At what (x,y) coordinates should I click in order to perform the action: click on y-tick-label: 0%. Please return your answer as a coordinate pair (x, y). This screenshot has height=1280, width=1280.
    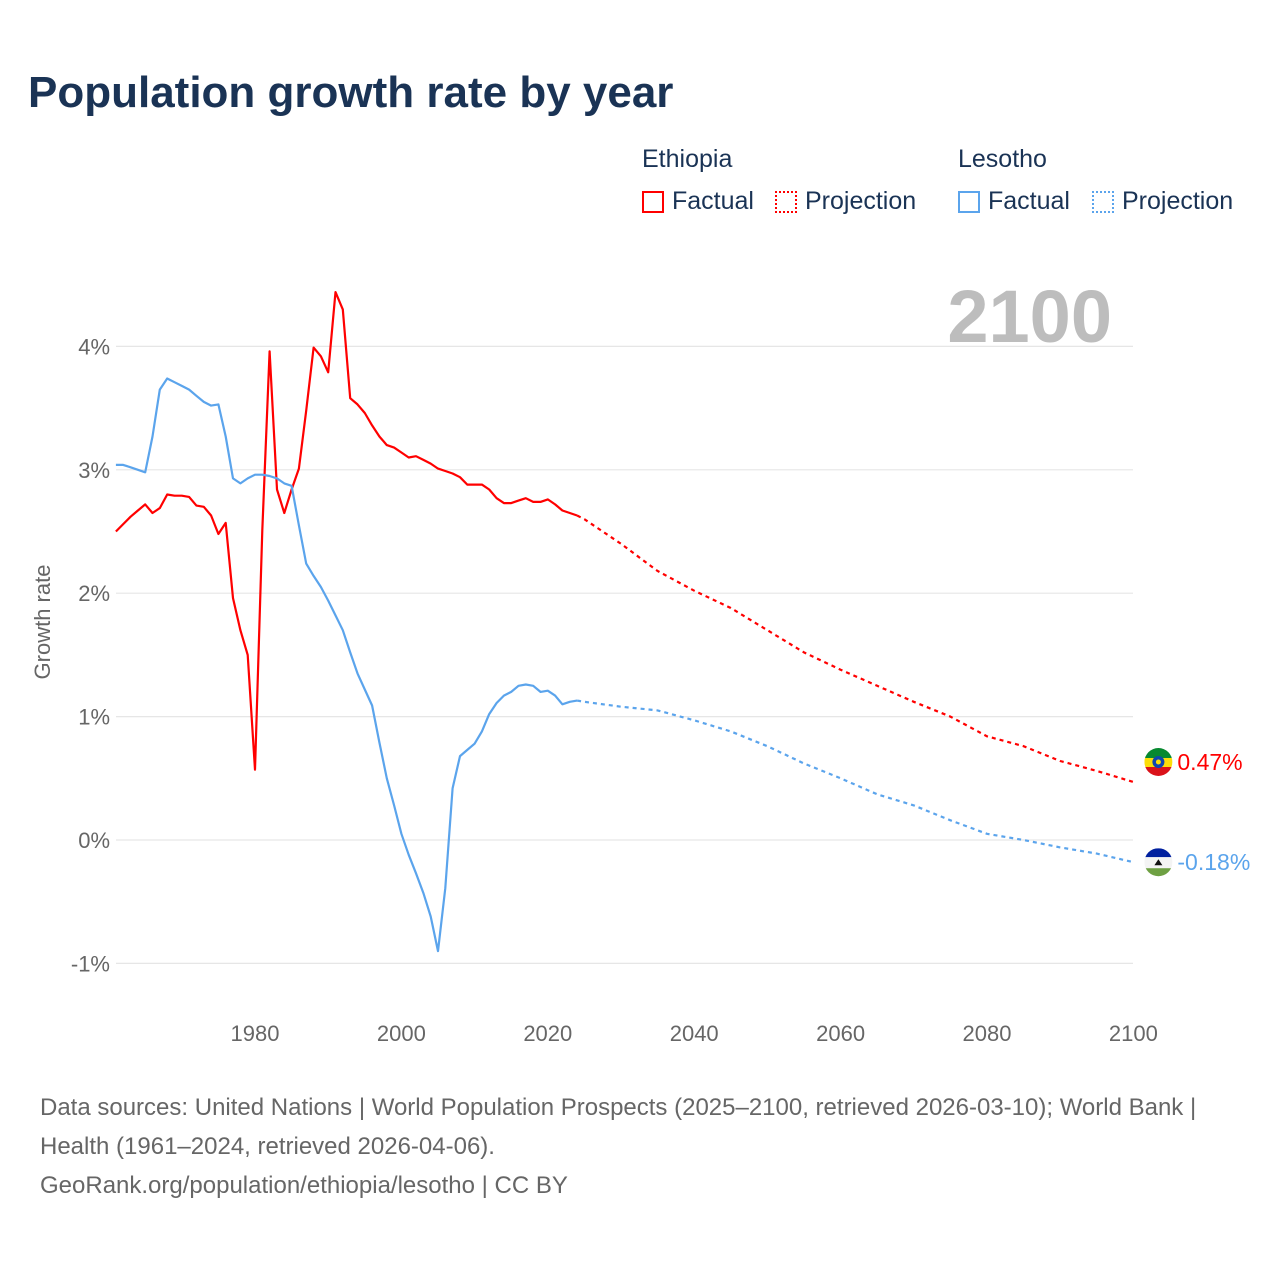
    Looking at the image, I should click on (94, 840).